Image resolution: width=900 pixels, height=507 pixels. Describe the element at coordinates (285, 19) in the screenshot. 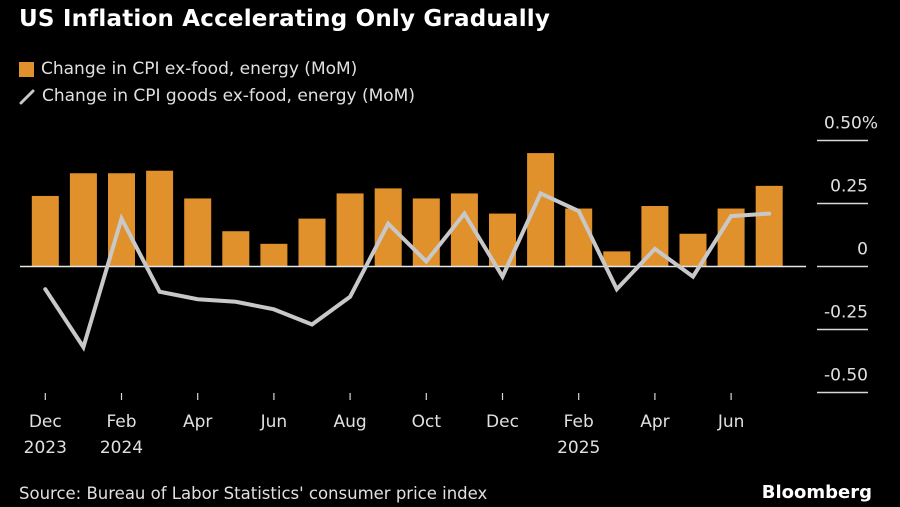

I see `chart-title: US Inflation Accelerating Only Gradually` at that location.